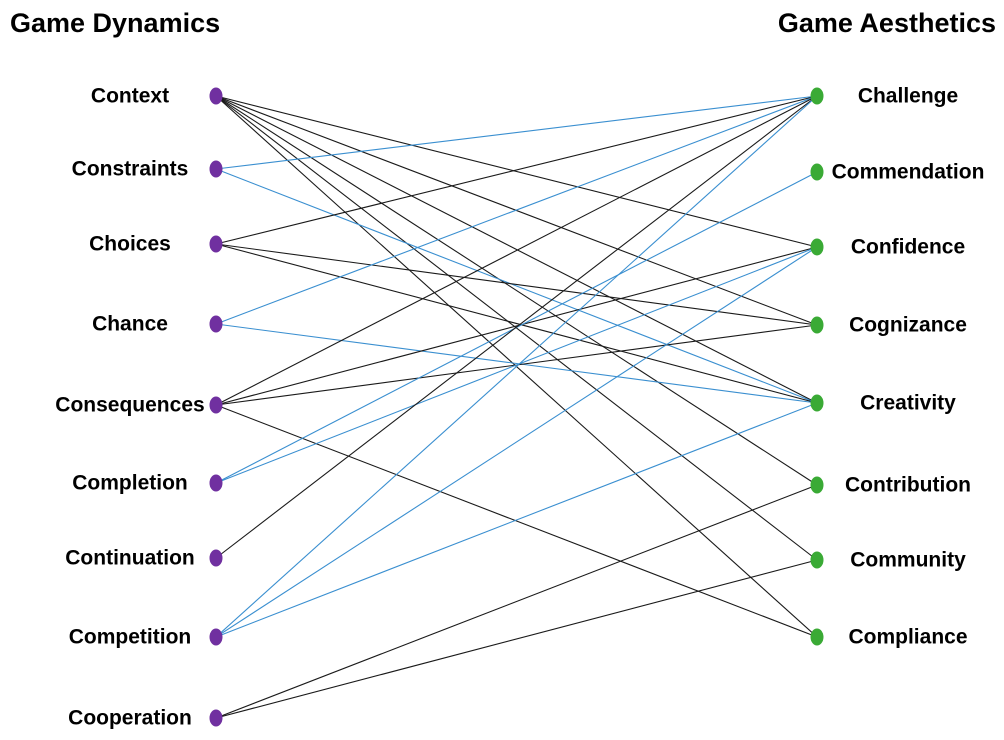 Image resolution: width=1004 pixels, height=740 pixels. Describe the element at coordinates (908, 560) in the screenshot. I see `aesthetics-label-community: Community` at that location.